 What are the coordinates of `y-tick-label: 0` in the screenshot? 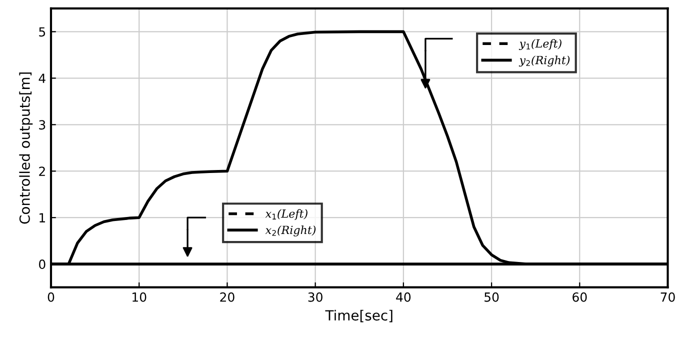 It's located at (42, 264).